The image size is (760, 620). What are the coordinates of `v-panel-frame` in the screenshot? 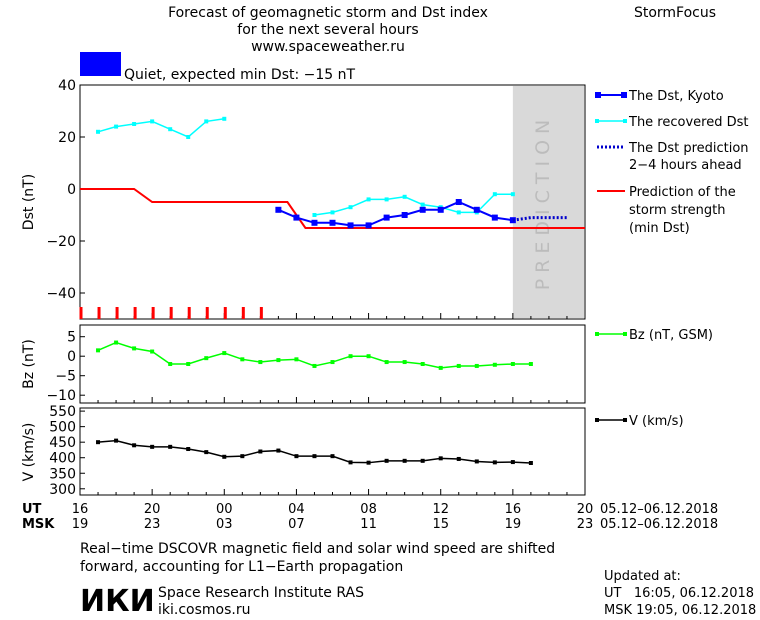 It's located at (332, 451).